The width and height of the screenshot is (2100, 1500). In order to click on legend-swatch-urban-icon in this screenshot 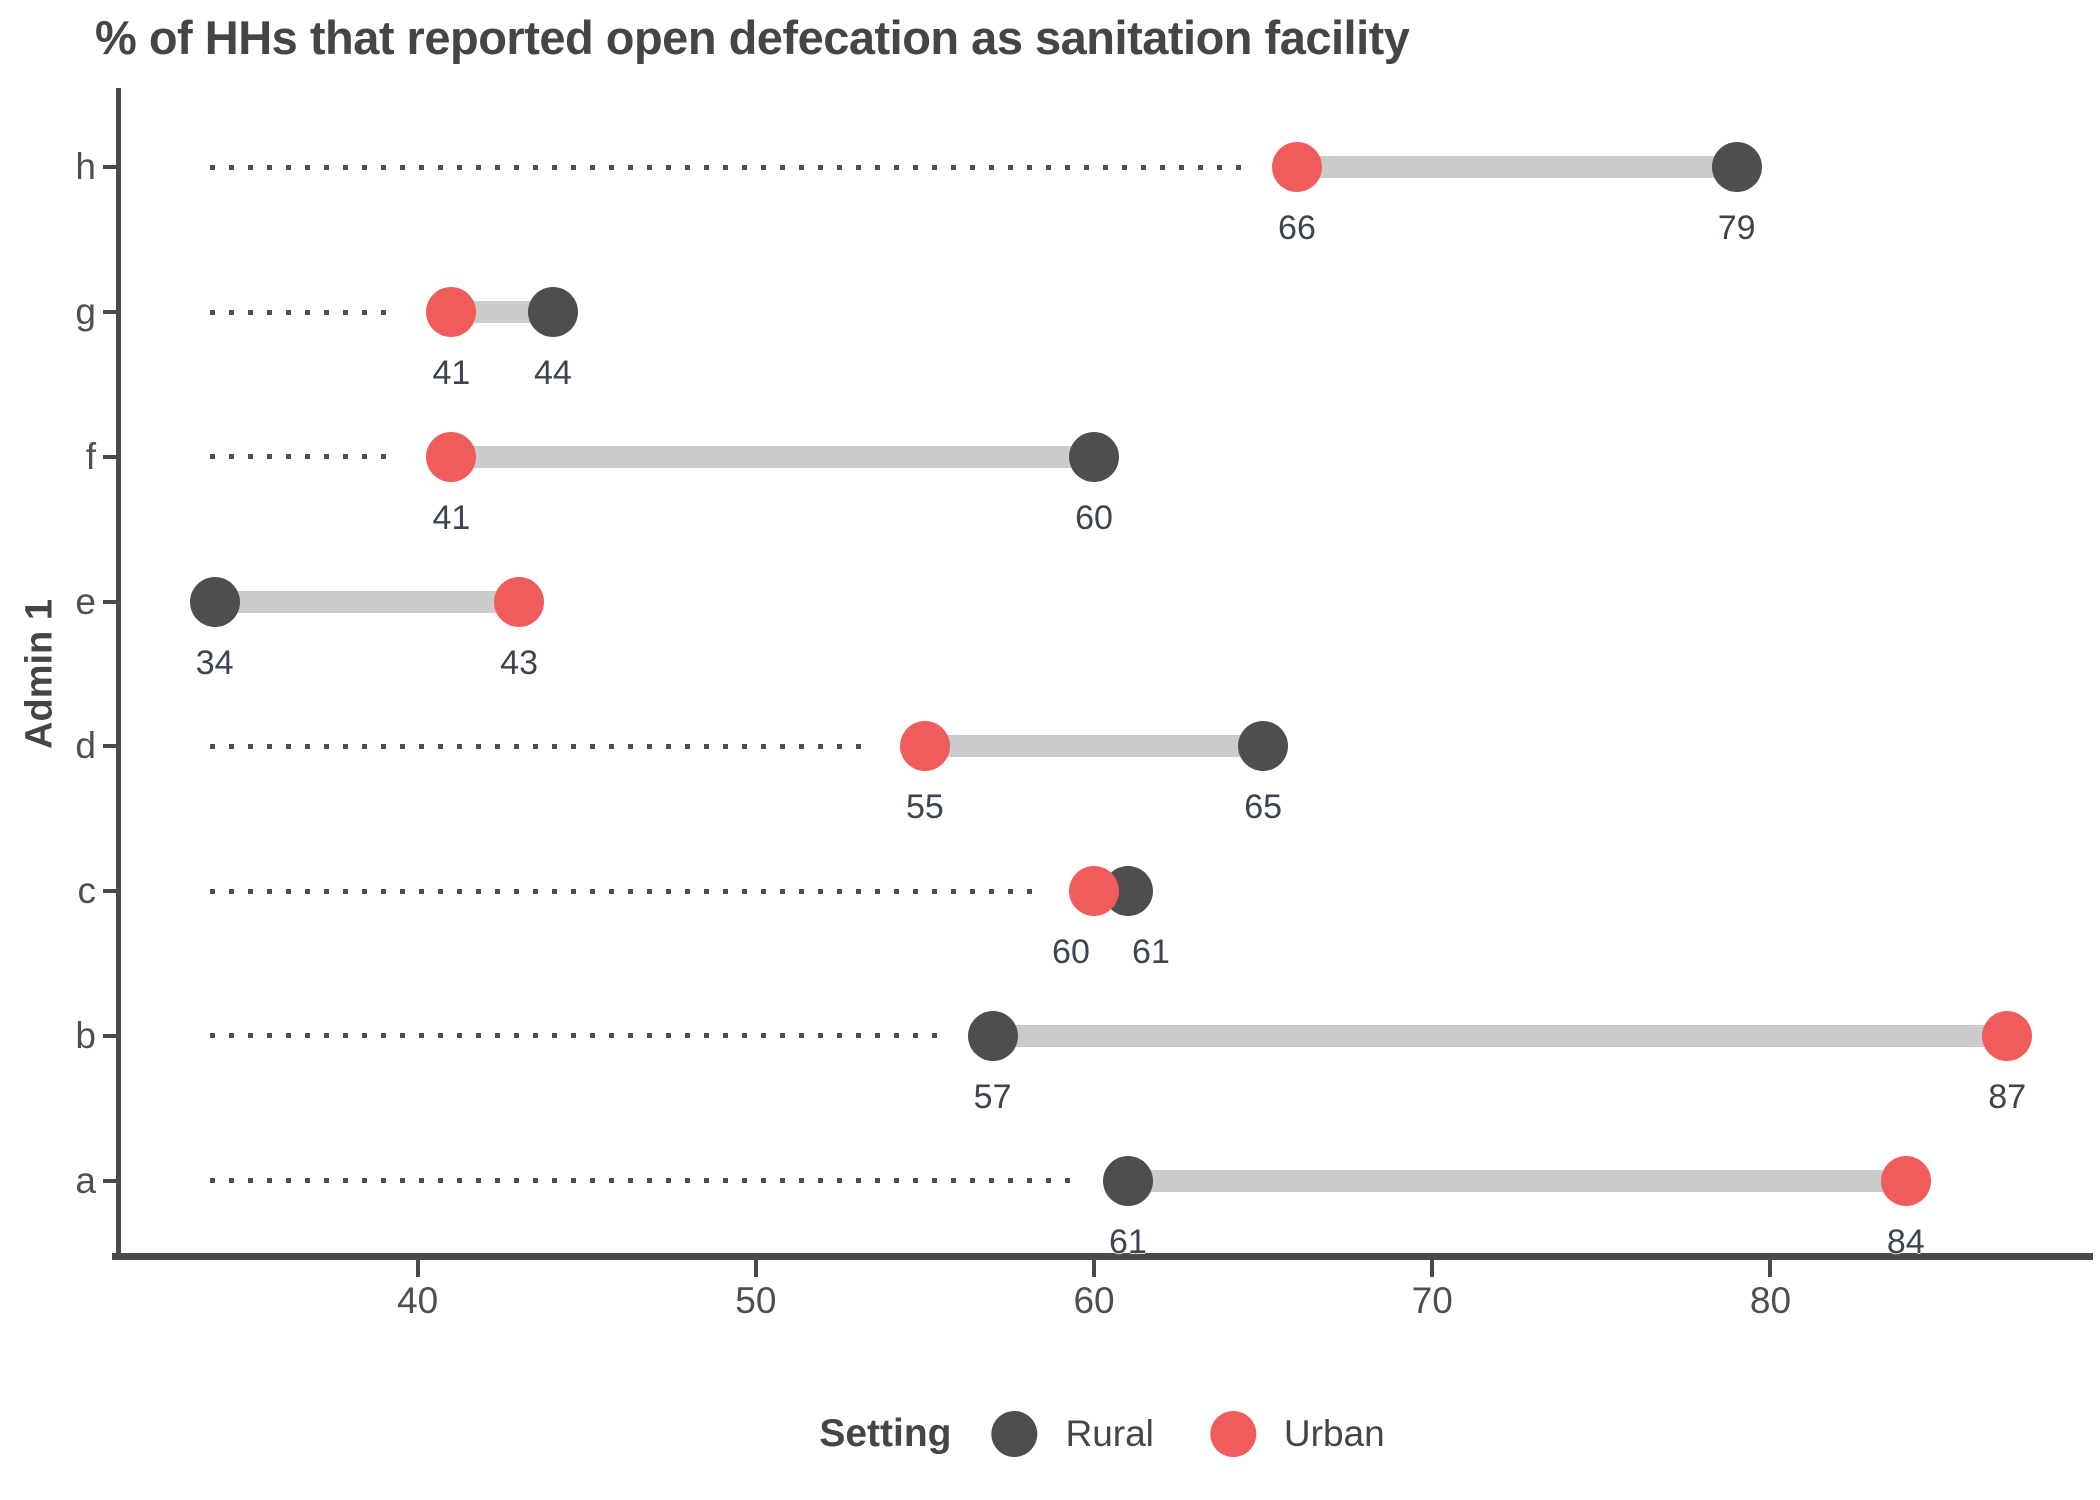, I will do `click(1232, 1434)`.